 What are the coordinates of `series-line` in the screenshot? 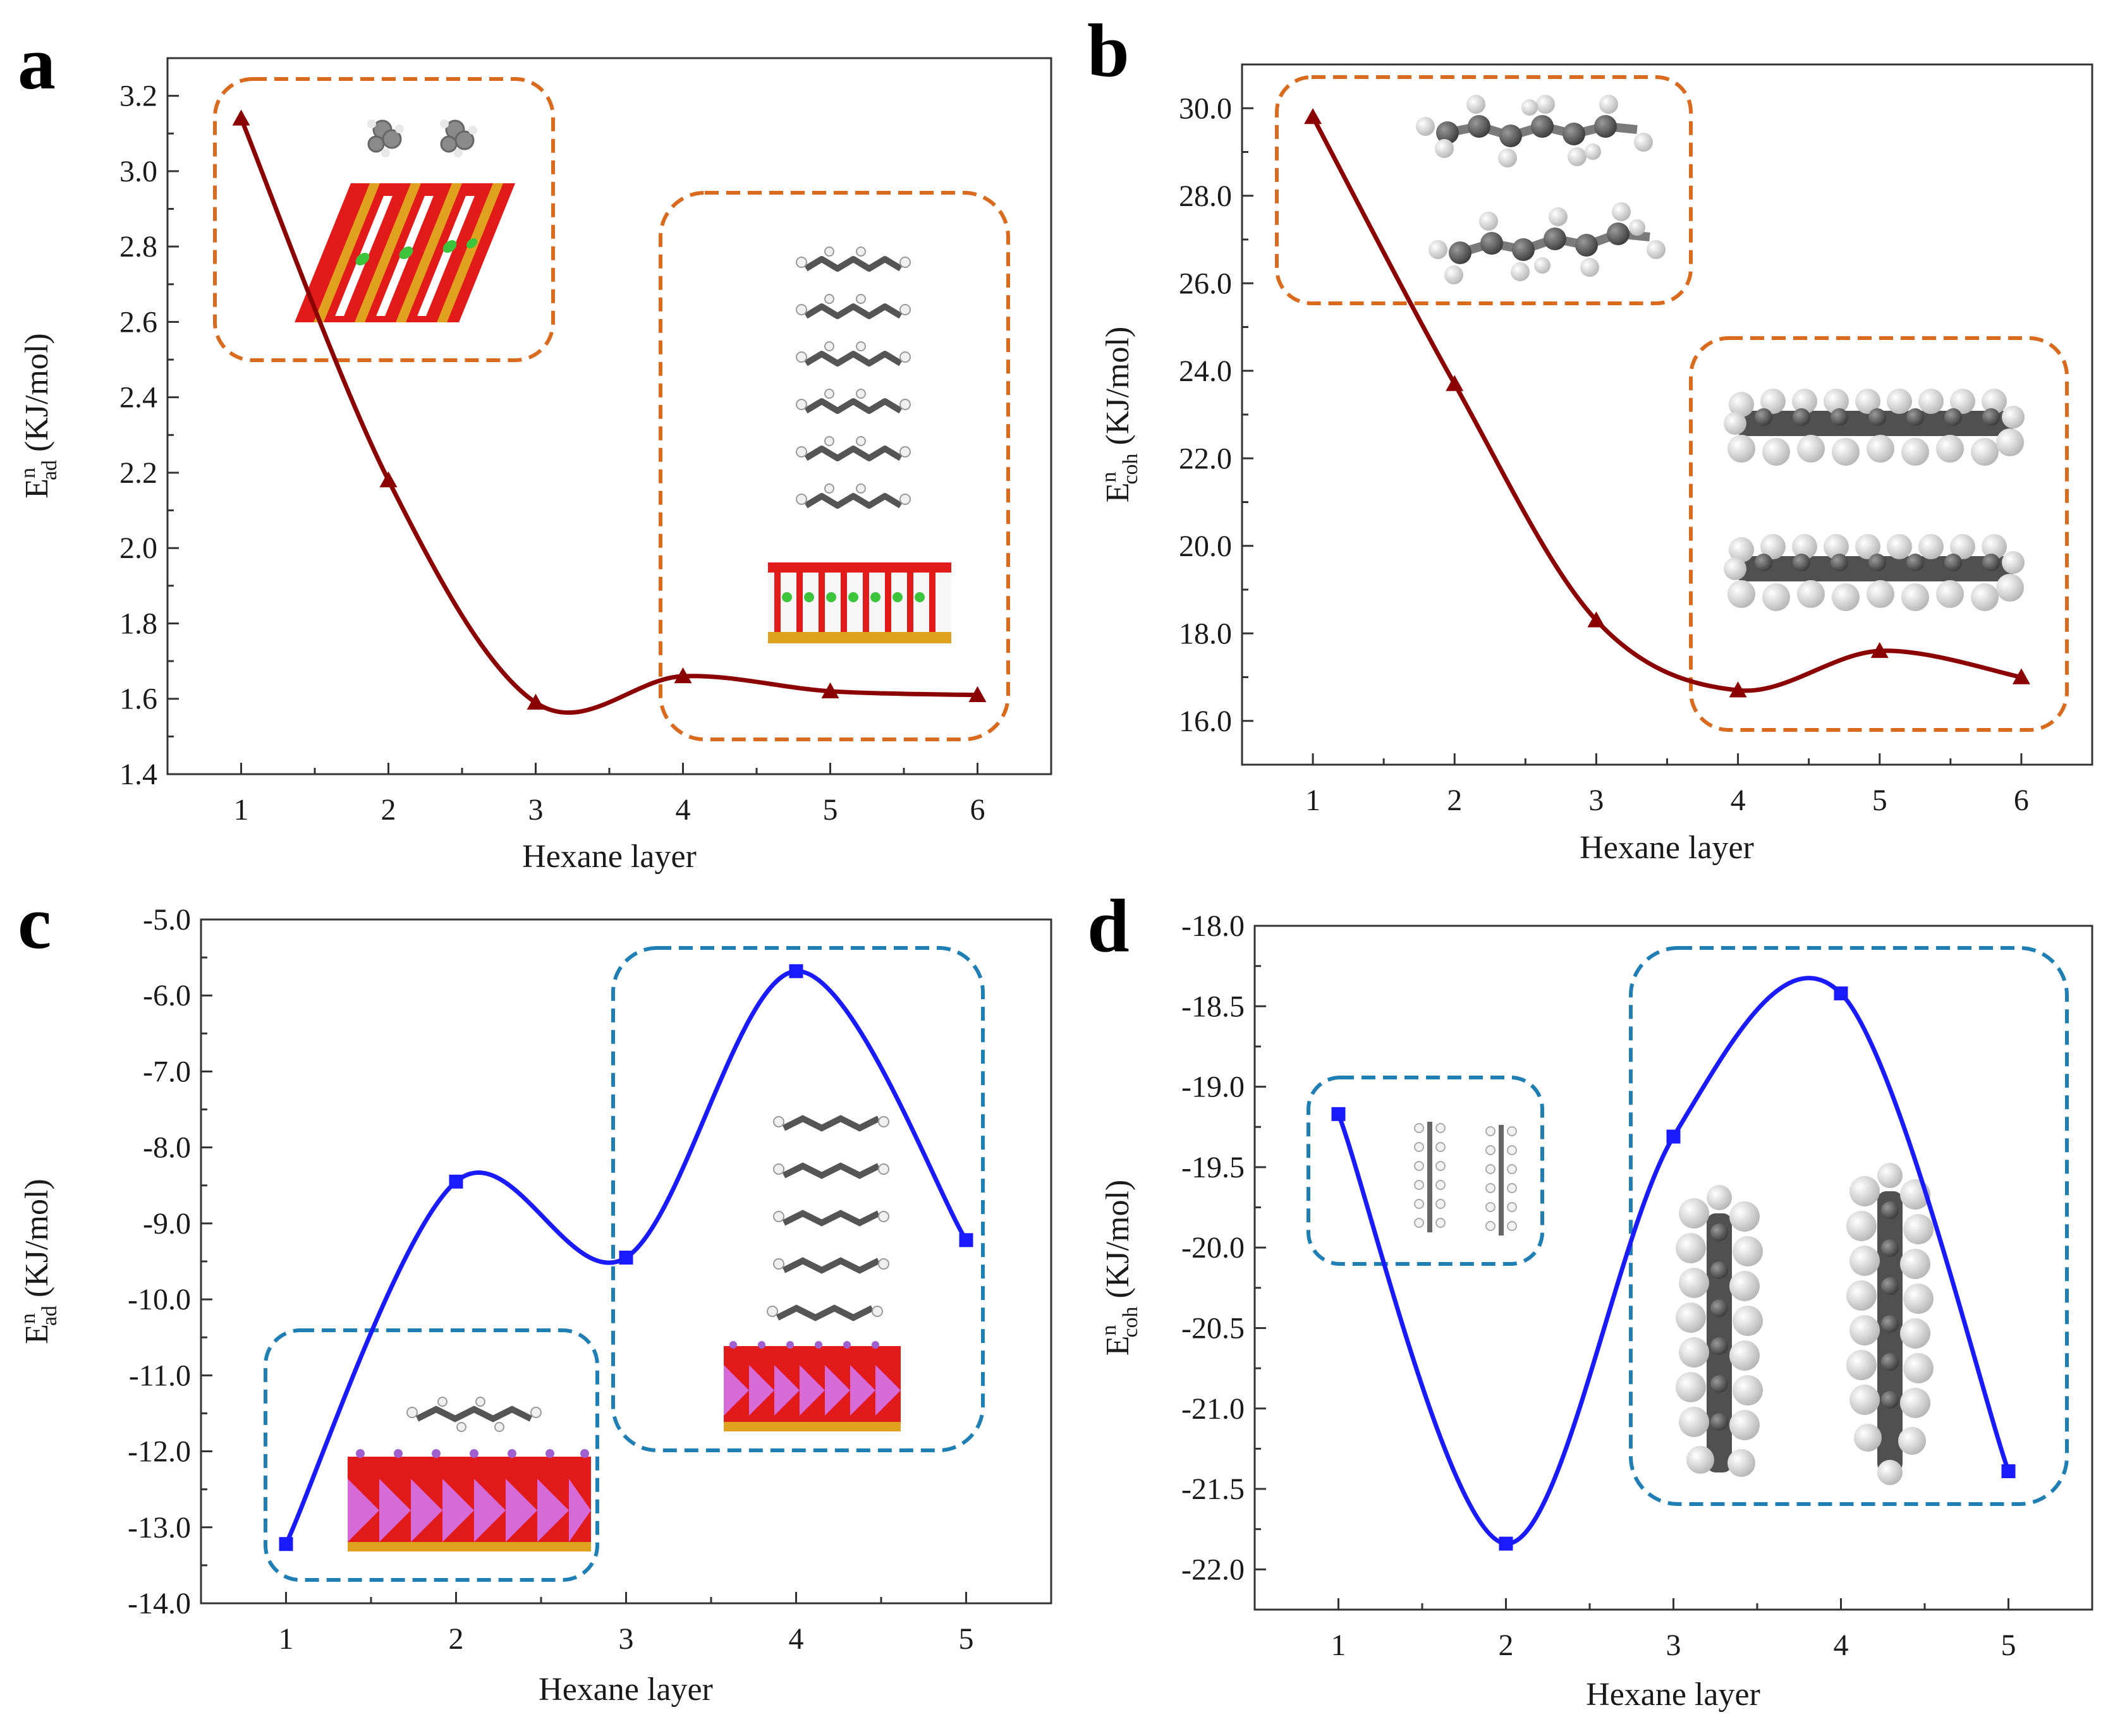 It's located at (1673, 1261).